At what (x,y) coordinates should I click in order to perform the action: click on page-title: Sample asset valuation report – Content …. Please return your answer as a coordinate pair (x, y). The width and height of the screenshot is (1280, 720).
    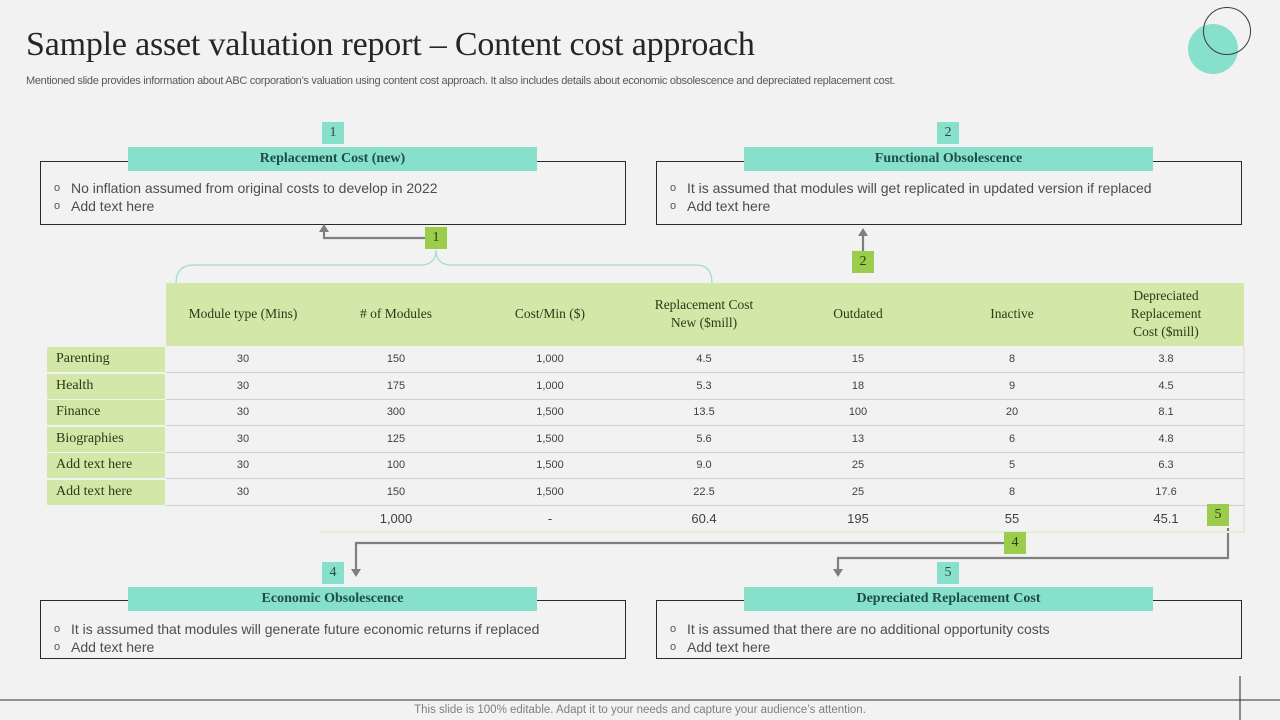
    Looking at the image, I should click on (390, 44).